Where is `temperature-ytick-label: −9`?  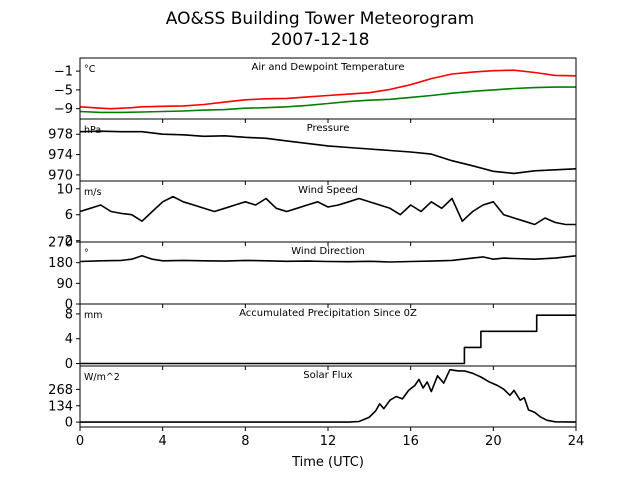 temperature-ytick-label: −9 is located at coordinates (63, 109).